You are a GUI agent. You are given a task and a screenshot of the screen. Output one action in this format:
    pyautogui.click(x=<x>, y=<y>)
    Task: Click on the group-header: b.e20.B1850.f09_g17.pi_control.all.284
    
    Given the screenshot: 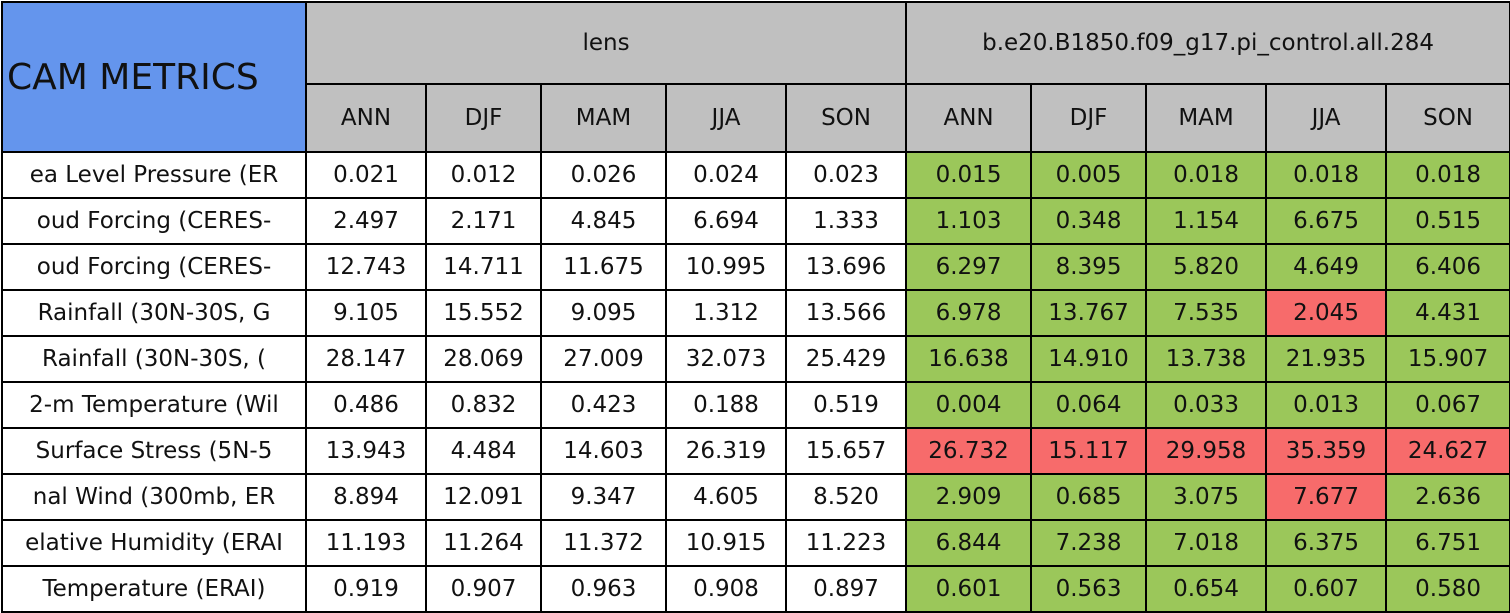 What is the action you would take?
    pyautogui.click(x=1207, y=43)
    